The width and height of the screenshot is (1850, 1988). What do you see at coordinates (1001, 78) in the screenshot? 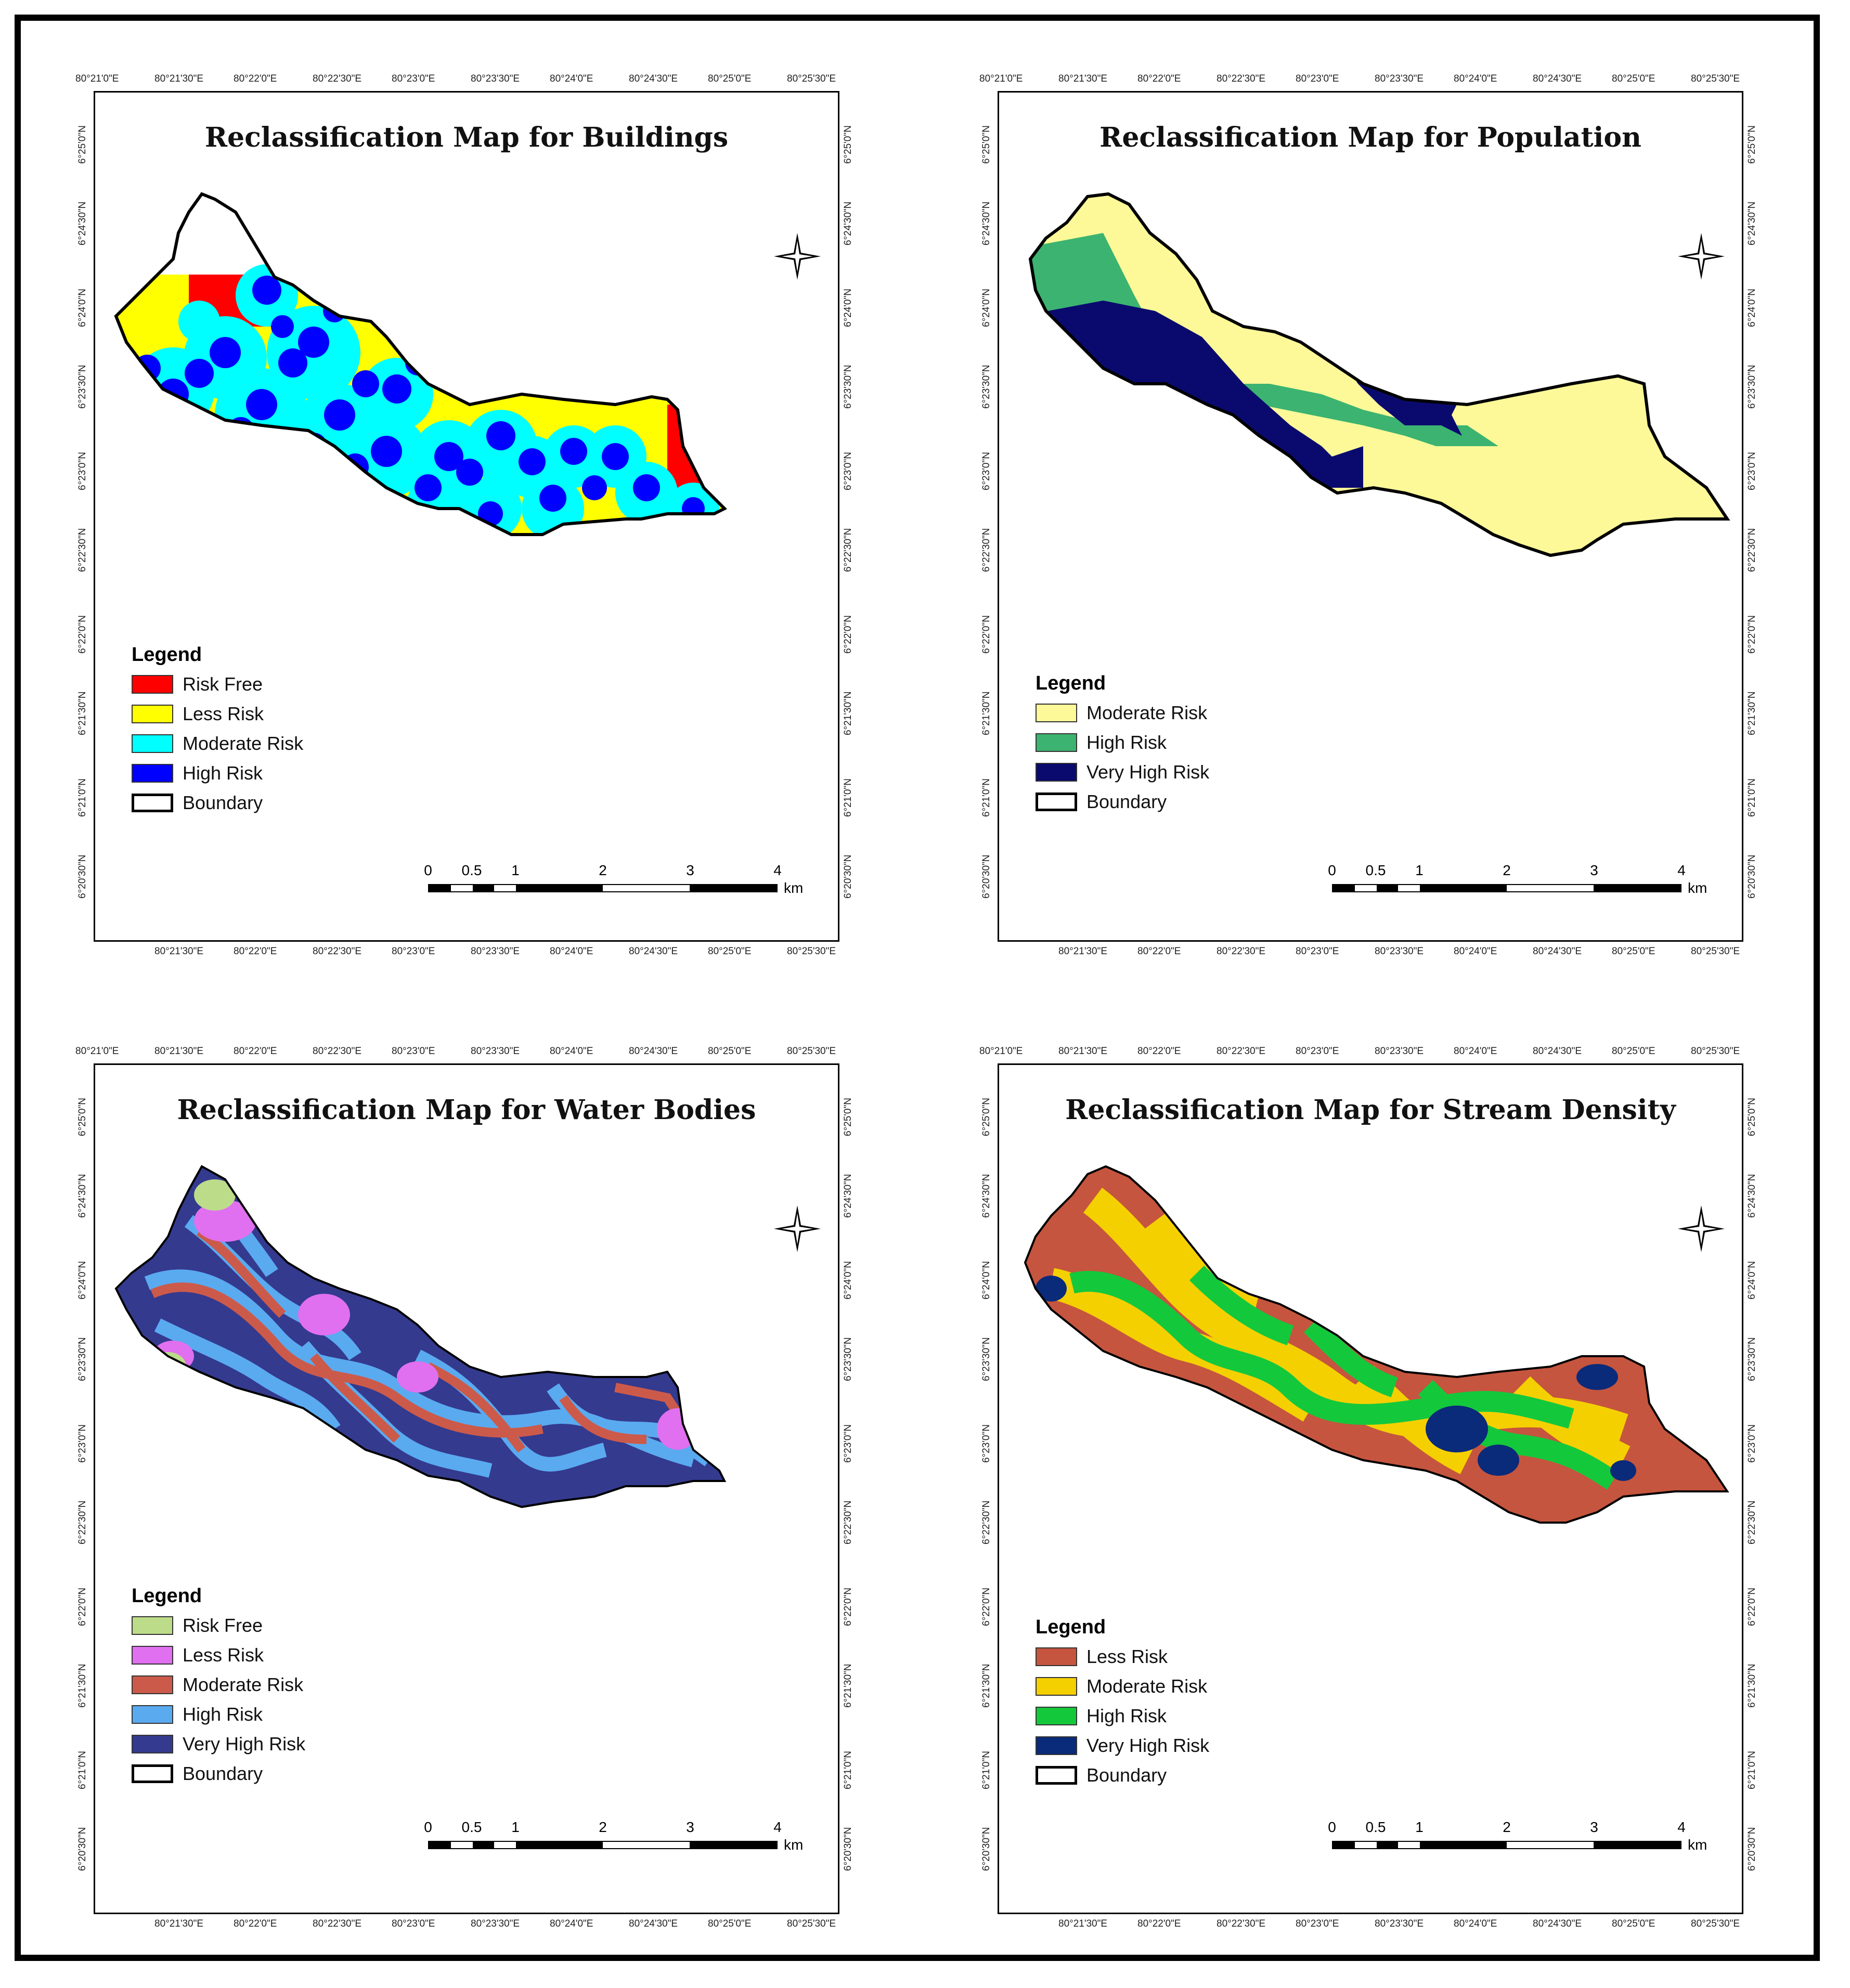
I see `longitude-label: 80°21'0"E` at bounding box center [1001, 78].